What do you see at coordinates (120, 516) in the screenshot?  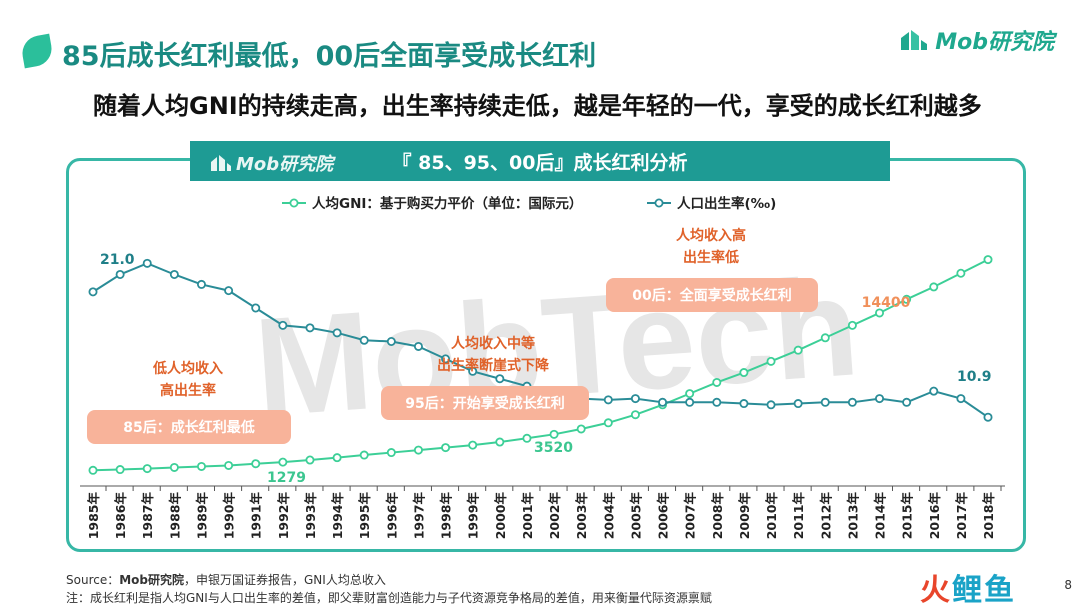 I see `x-tick-label: 1986年` at bounding box center [120, 516].